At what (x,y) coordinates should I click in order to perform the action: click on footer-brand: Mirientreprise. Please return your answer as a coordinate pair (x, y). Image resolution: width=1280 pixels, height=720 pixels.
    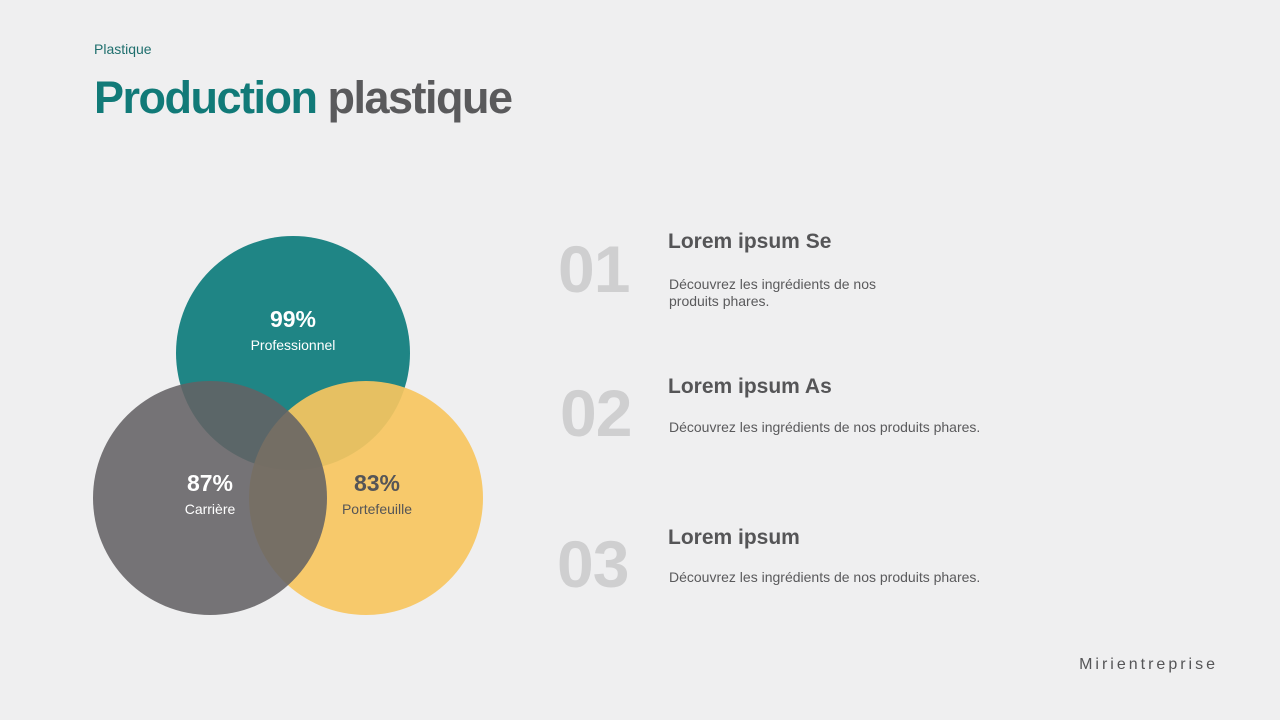
    Looking at the image, I should click on (1148, 664).